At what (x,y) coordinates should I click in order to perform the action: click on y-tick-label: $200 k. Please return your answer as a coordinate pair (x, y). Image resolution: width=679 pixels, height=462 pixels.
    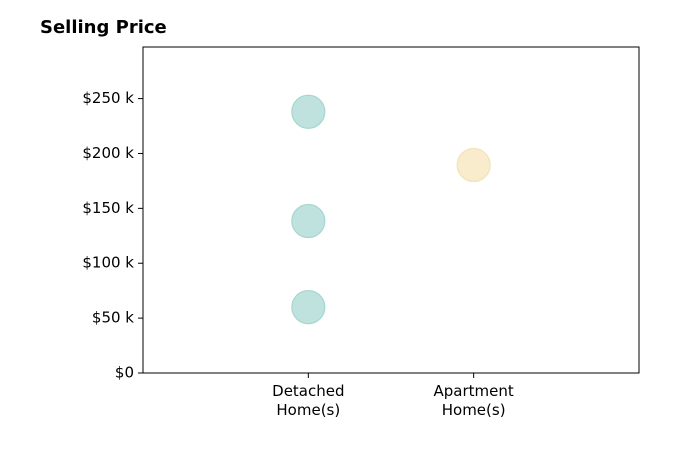
    Looking at the image, I should click on (108, 153).